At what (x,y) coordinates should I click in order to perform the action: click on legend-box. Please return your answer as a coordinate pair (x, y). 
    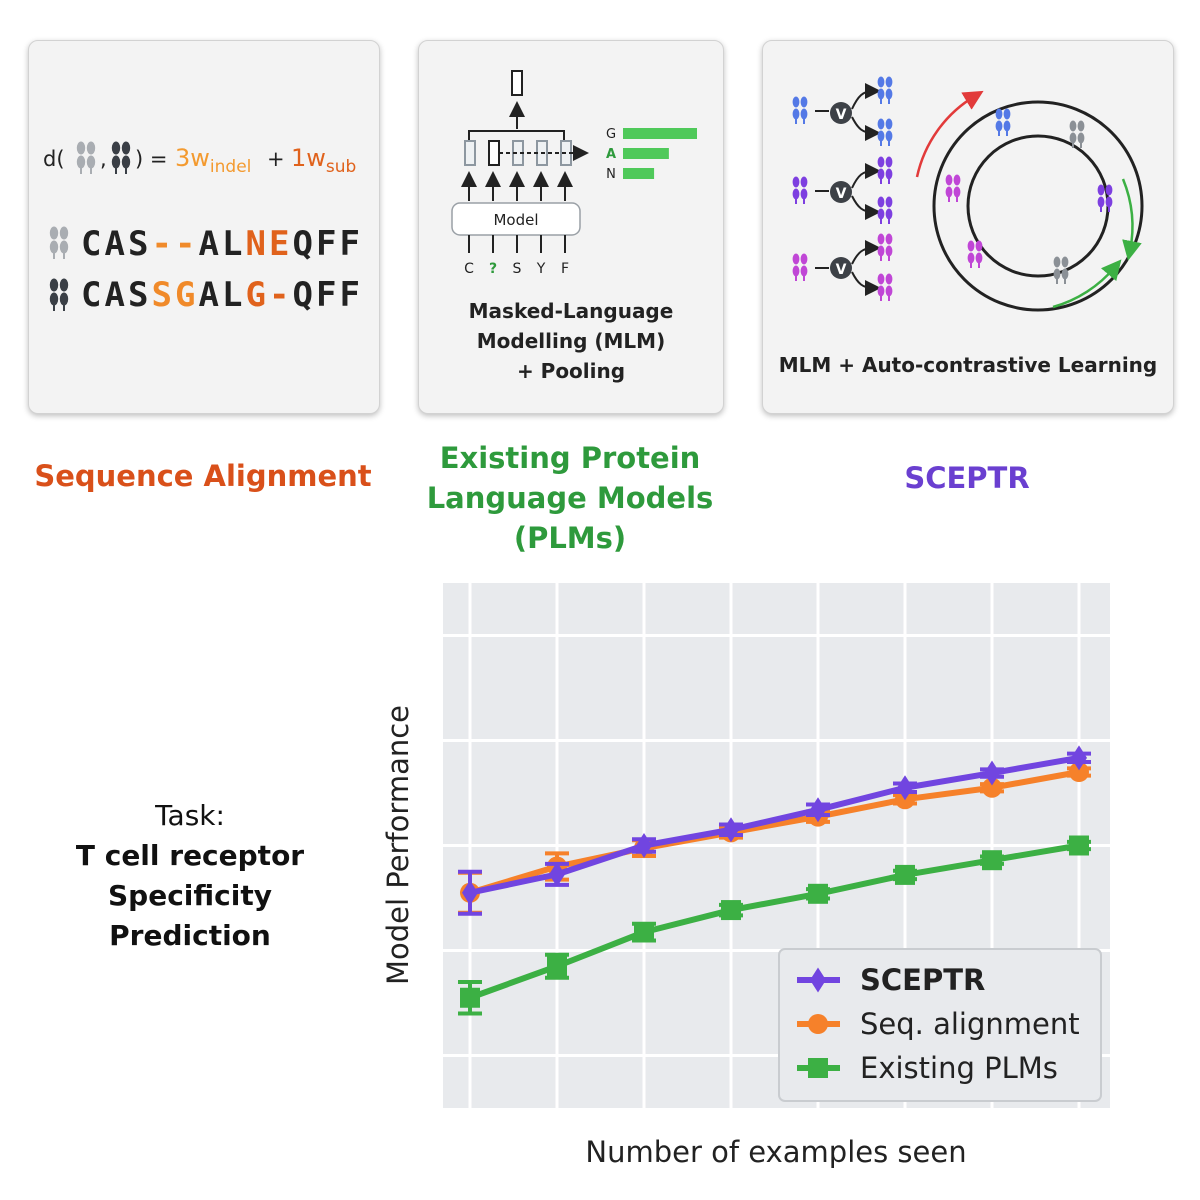
    Looking at the image, I should click on (940, 1025).